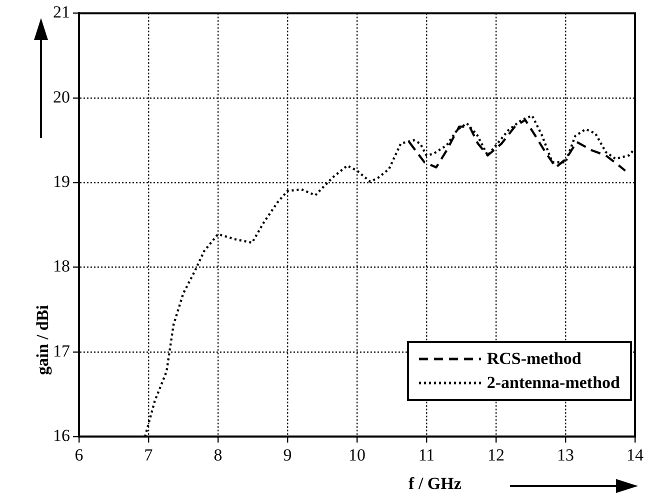 The image size is (665, 499). I want to click on x-tick-label: 11, so click(426, 454).